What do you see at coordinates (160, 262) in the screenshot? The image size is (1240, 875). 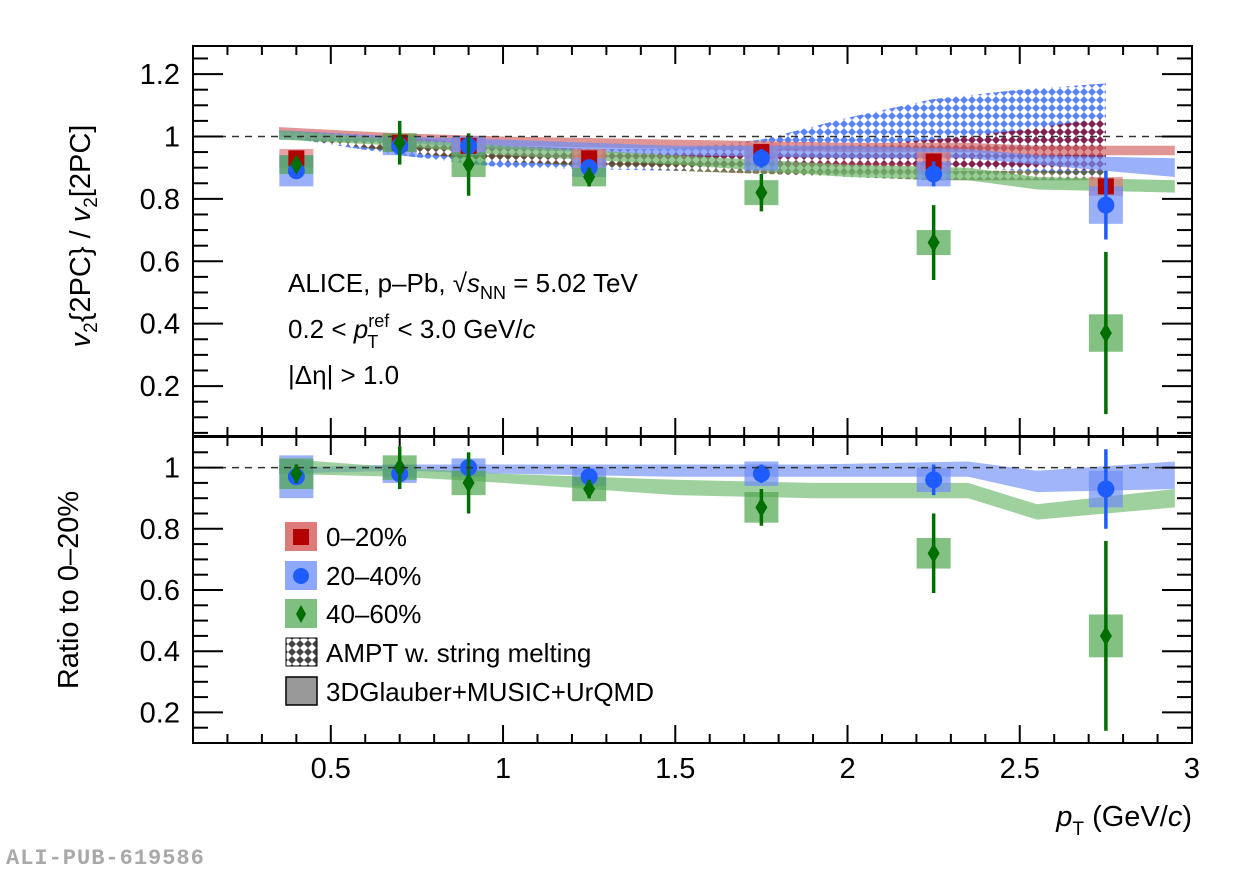 I see `top-y-tick-label: 0.6` at bounding box center [160, 262].